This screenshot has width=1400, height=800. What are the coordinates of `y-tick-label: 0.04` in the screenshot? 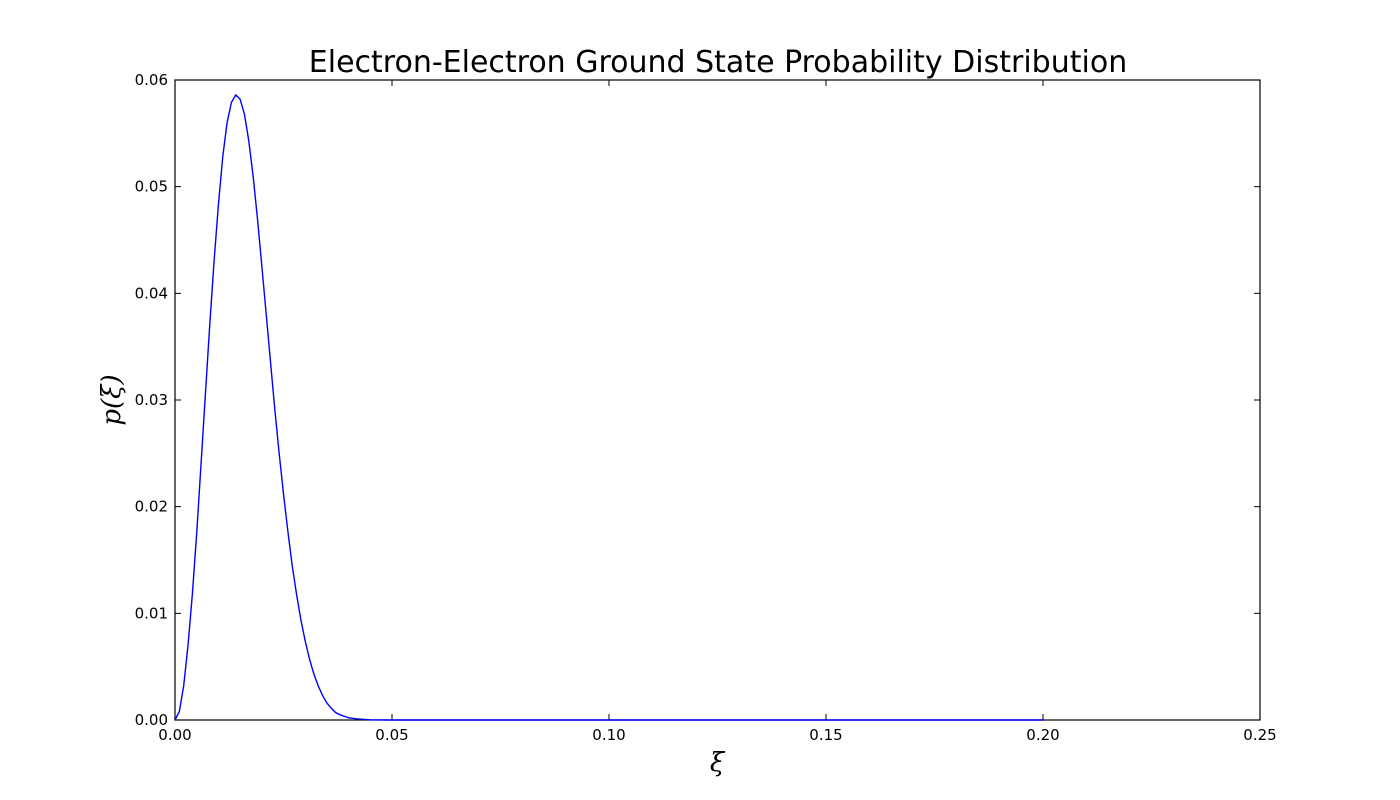 It's located at (151, 293).